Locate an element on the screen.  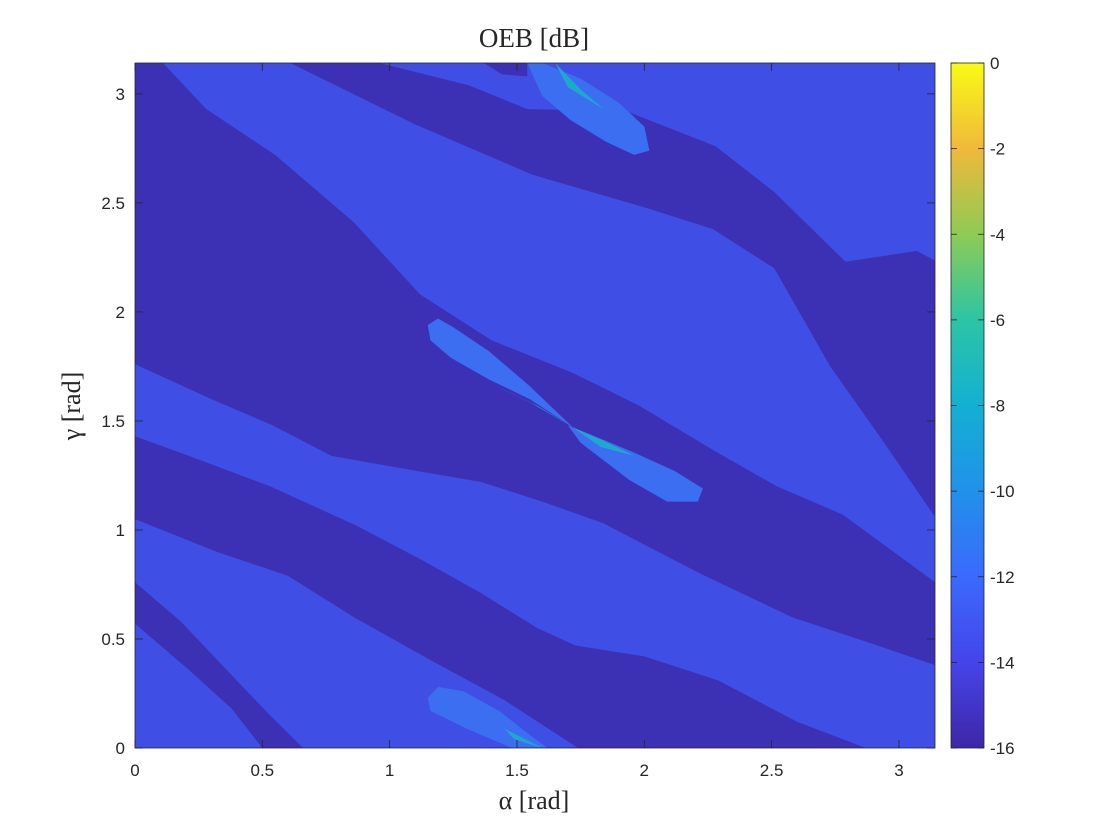
x-tick-label: 1 is located at coordinates (389, 770).